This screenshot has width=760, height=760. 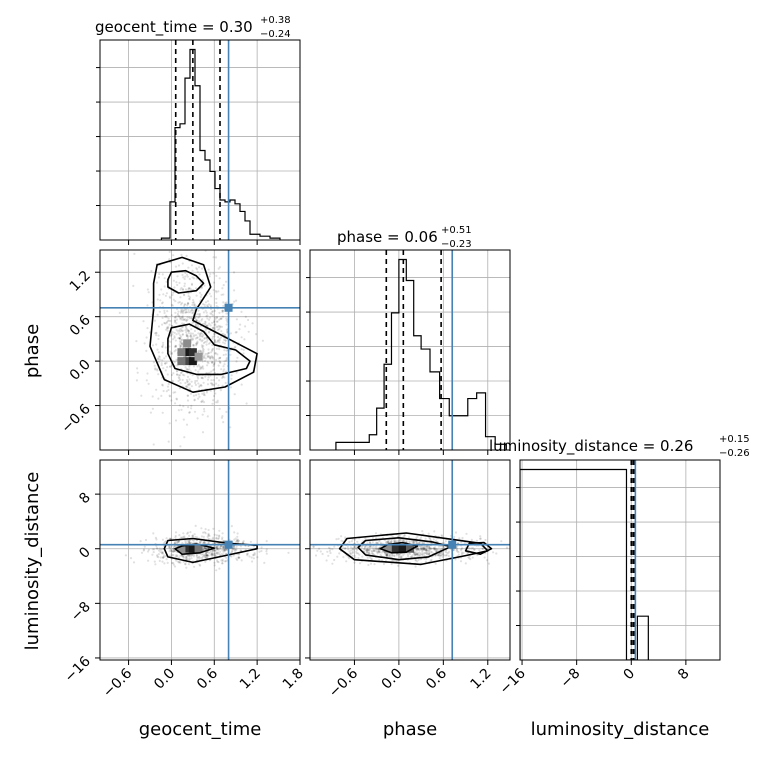 What do you see at coordinates (513, 681) in the screenshot?
I see `xtick-label-luminosity_distance-0: −16` at bounding box center [513, 681].